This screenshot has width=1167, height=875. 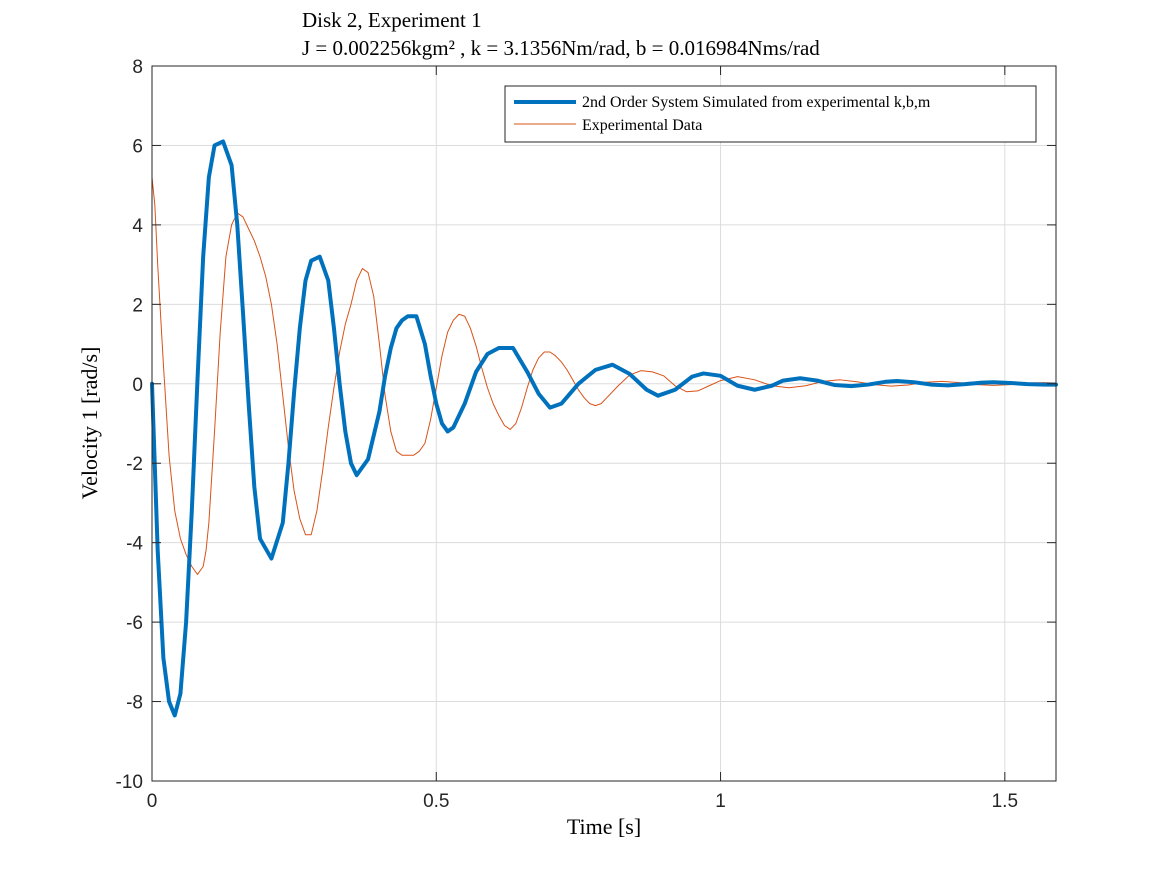 What do you see at coordinates (152, 801) in the screenshot?
I see `x-tick-label: 0` at bounding box center [152, 801].